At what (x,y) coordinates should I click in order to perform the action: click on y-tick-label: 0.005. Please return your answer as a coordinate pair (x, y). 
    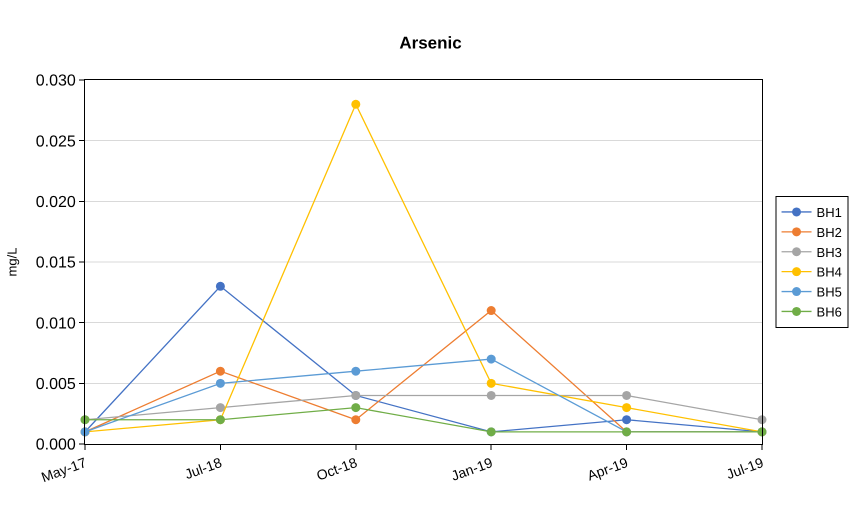
    Looking at the image, I should click on (56, 384).